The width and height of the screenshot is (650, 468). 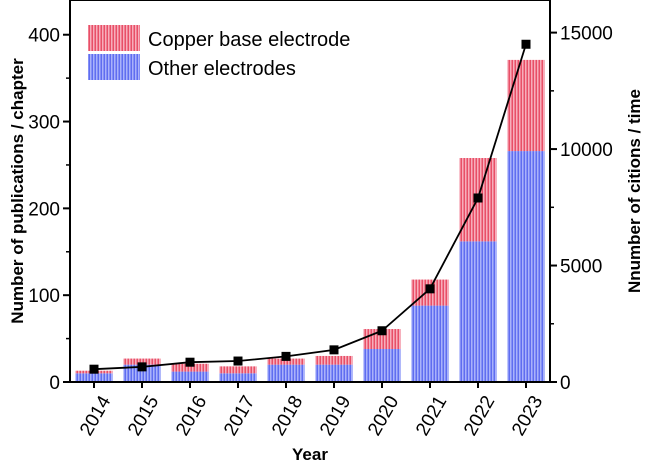 I want to click on x-tick-label: 2019, so click(x=335, y=415).